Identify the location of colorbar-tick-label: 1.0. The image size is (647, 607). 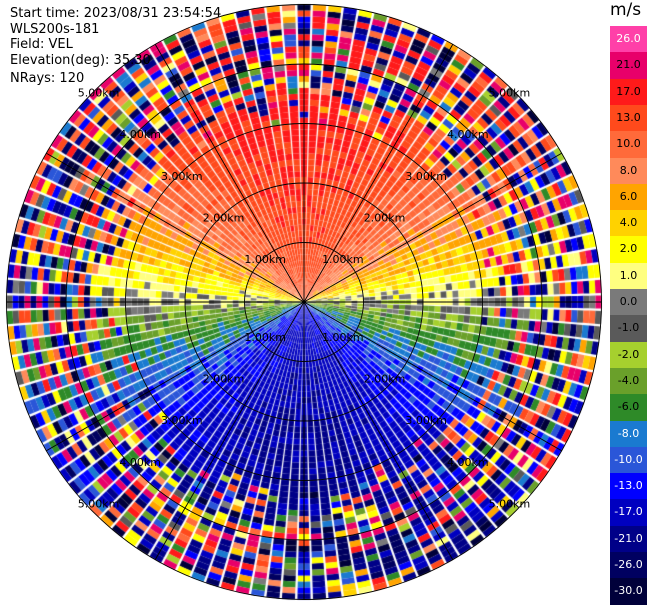
(628, 275).